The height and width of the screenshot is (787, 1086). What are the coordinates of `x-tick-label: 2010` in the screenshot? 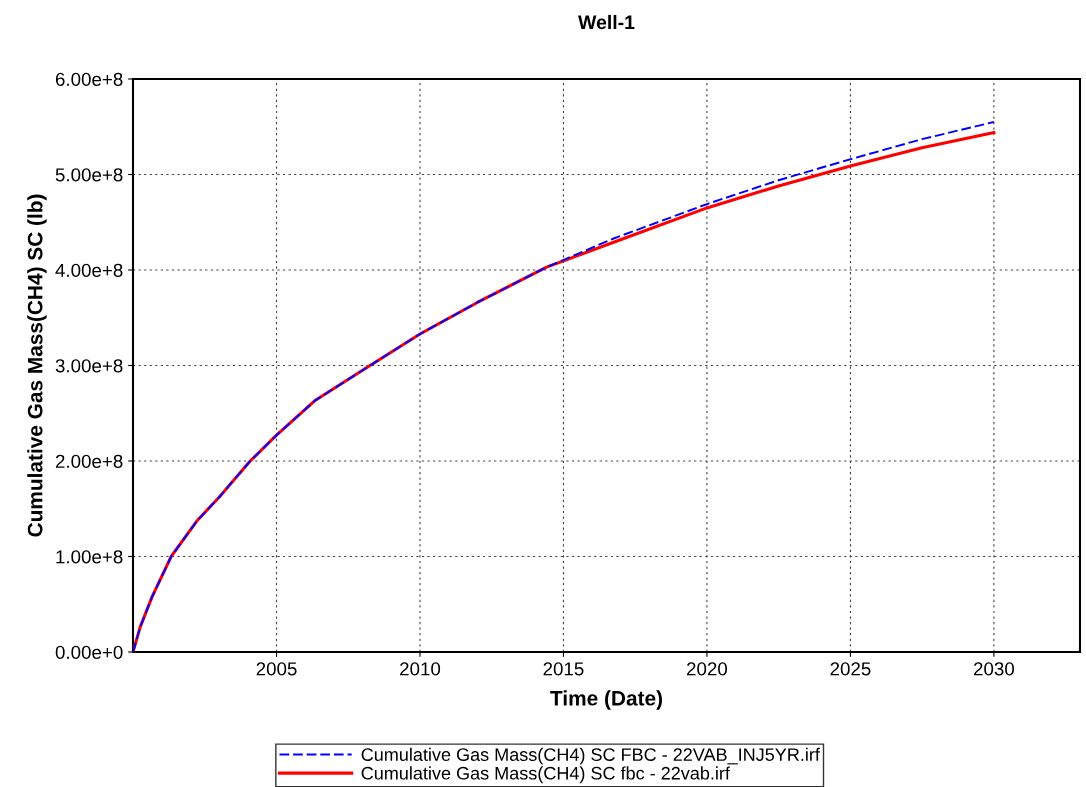 It's located at (420, 669).